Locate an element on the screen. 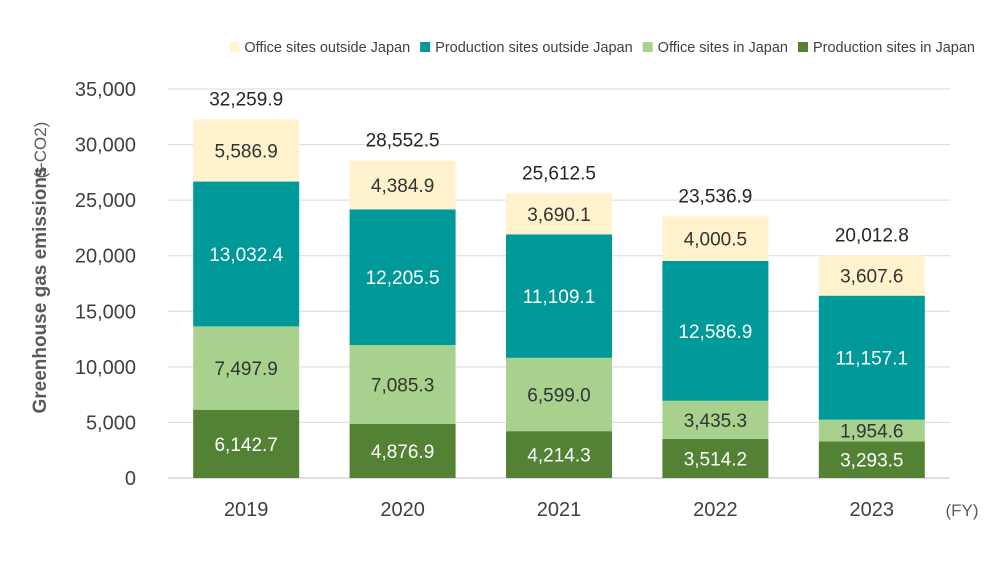 The width and height of the screenshot is (1000, 575). segment-value-label: 7,497.9 is located at coordinates (245, 369).